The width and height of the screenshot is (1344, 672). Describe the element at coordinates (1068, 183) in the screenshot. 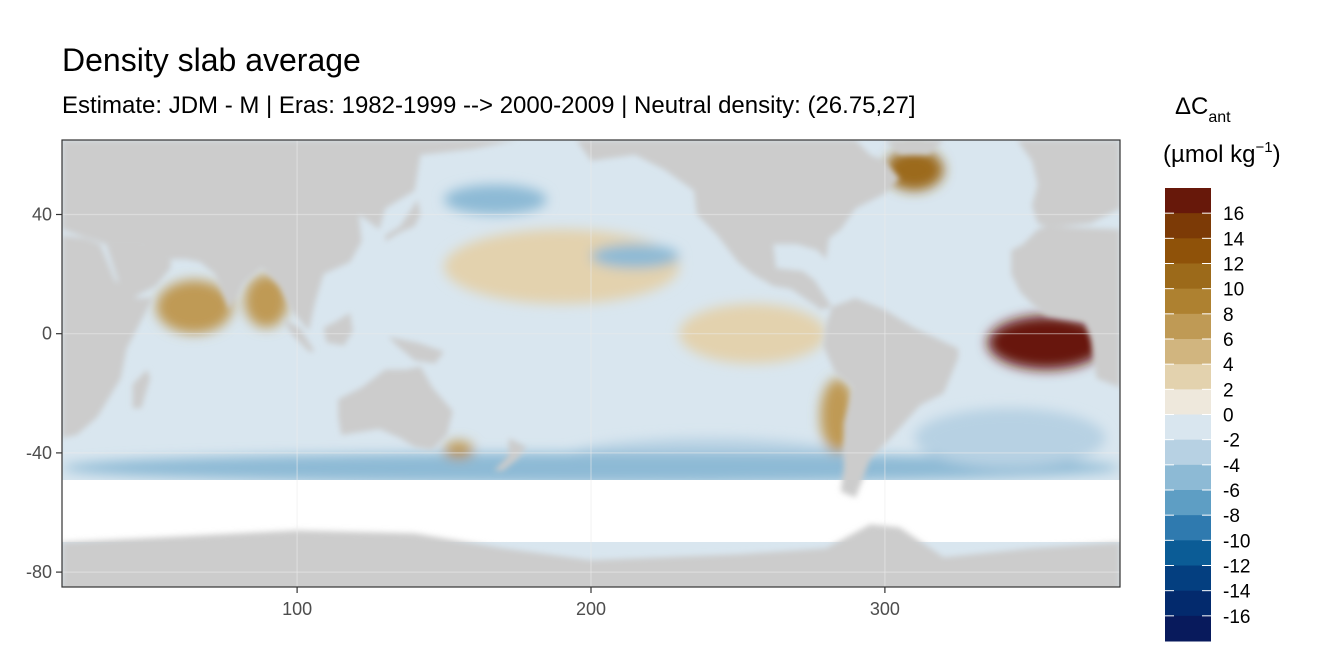

I see `land-europe` at that location.